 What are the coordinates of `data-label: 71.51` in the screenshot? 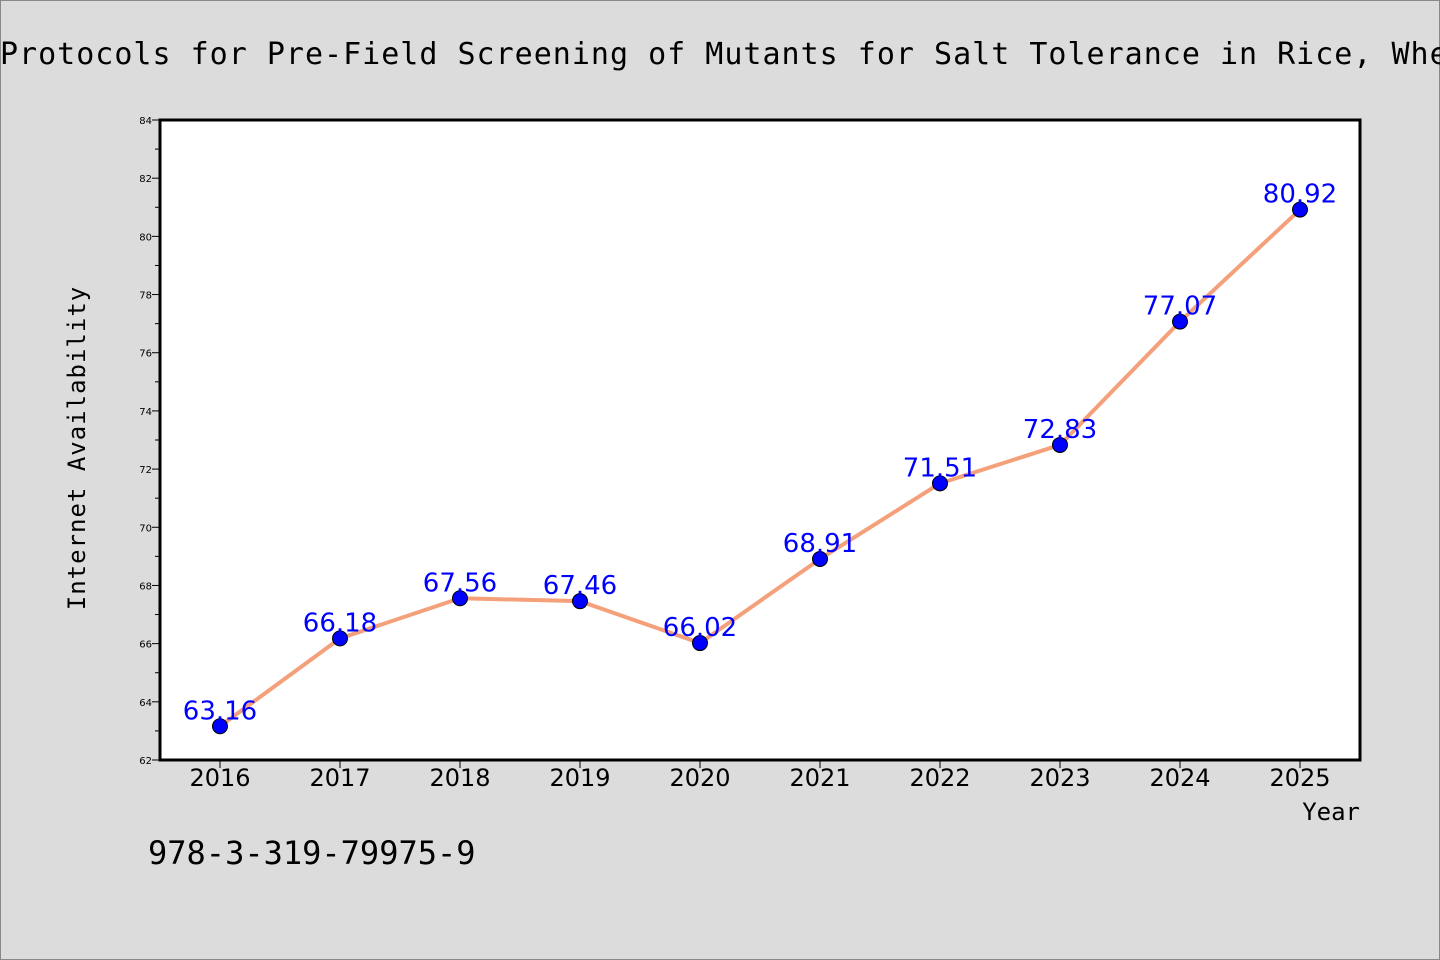 It's located at (940, 468).